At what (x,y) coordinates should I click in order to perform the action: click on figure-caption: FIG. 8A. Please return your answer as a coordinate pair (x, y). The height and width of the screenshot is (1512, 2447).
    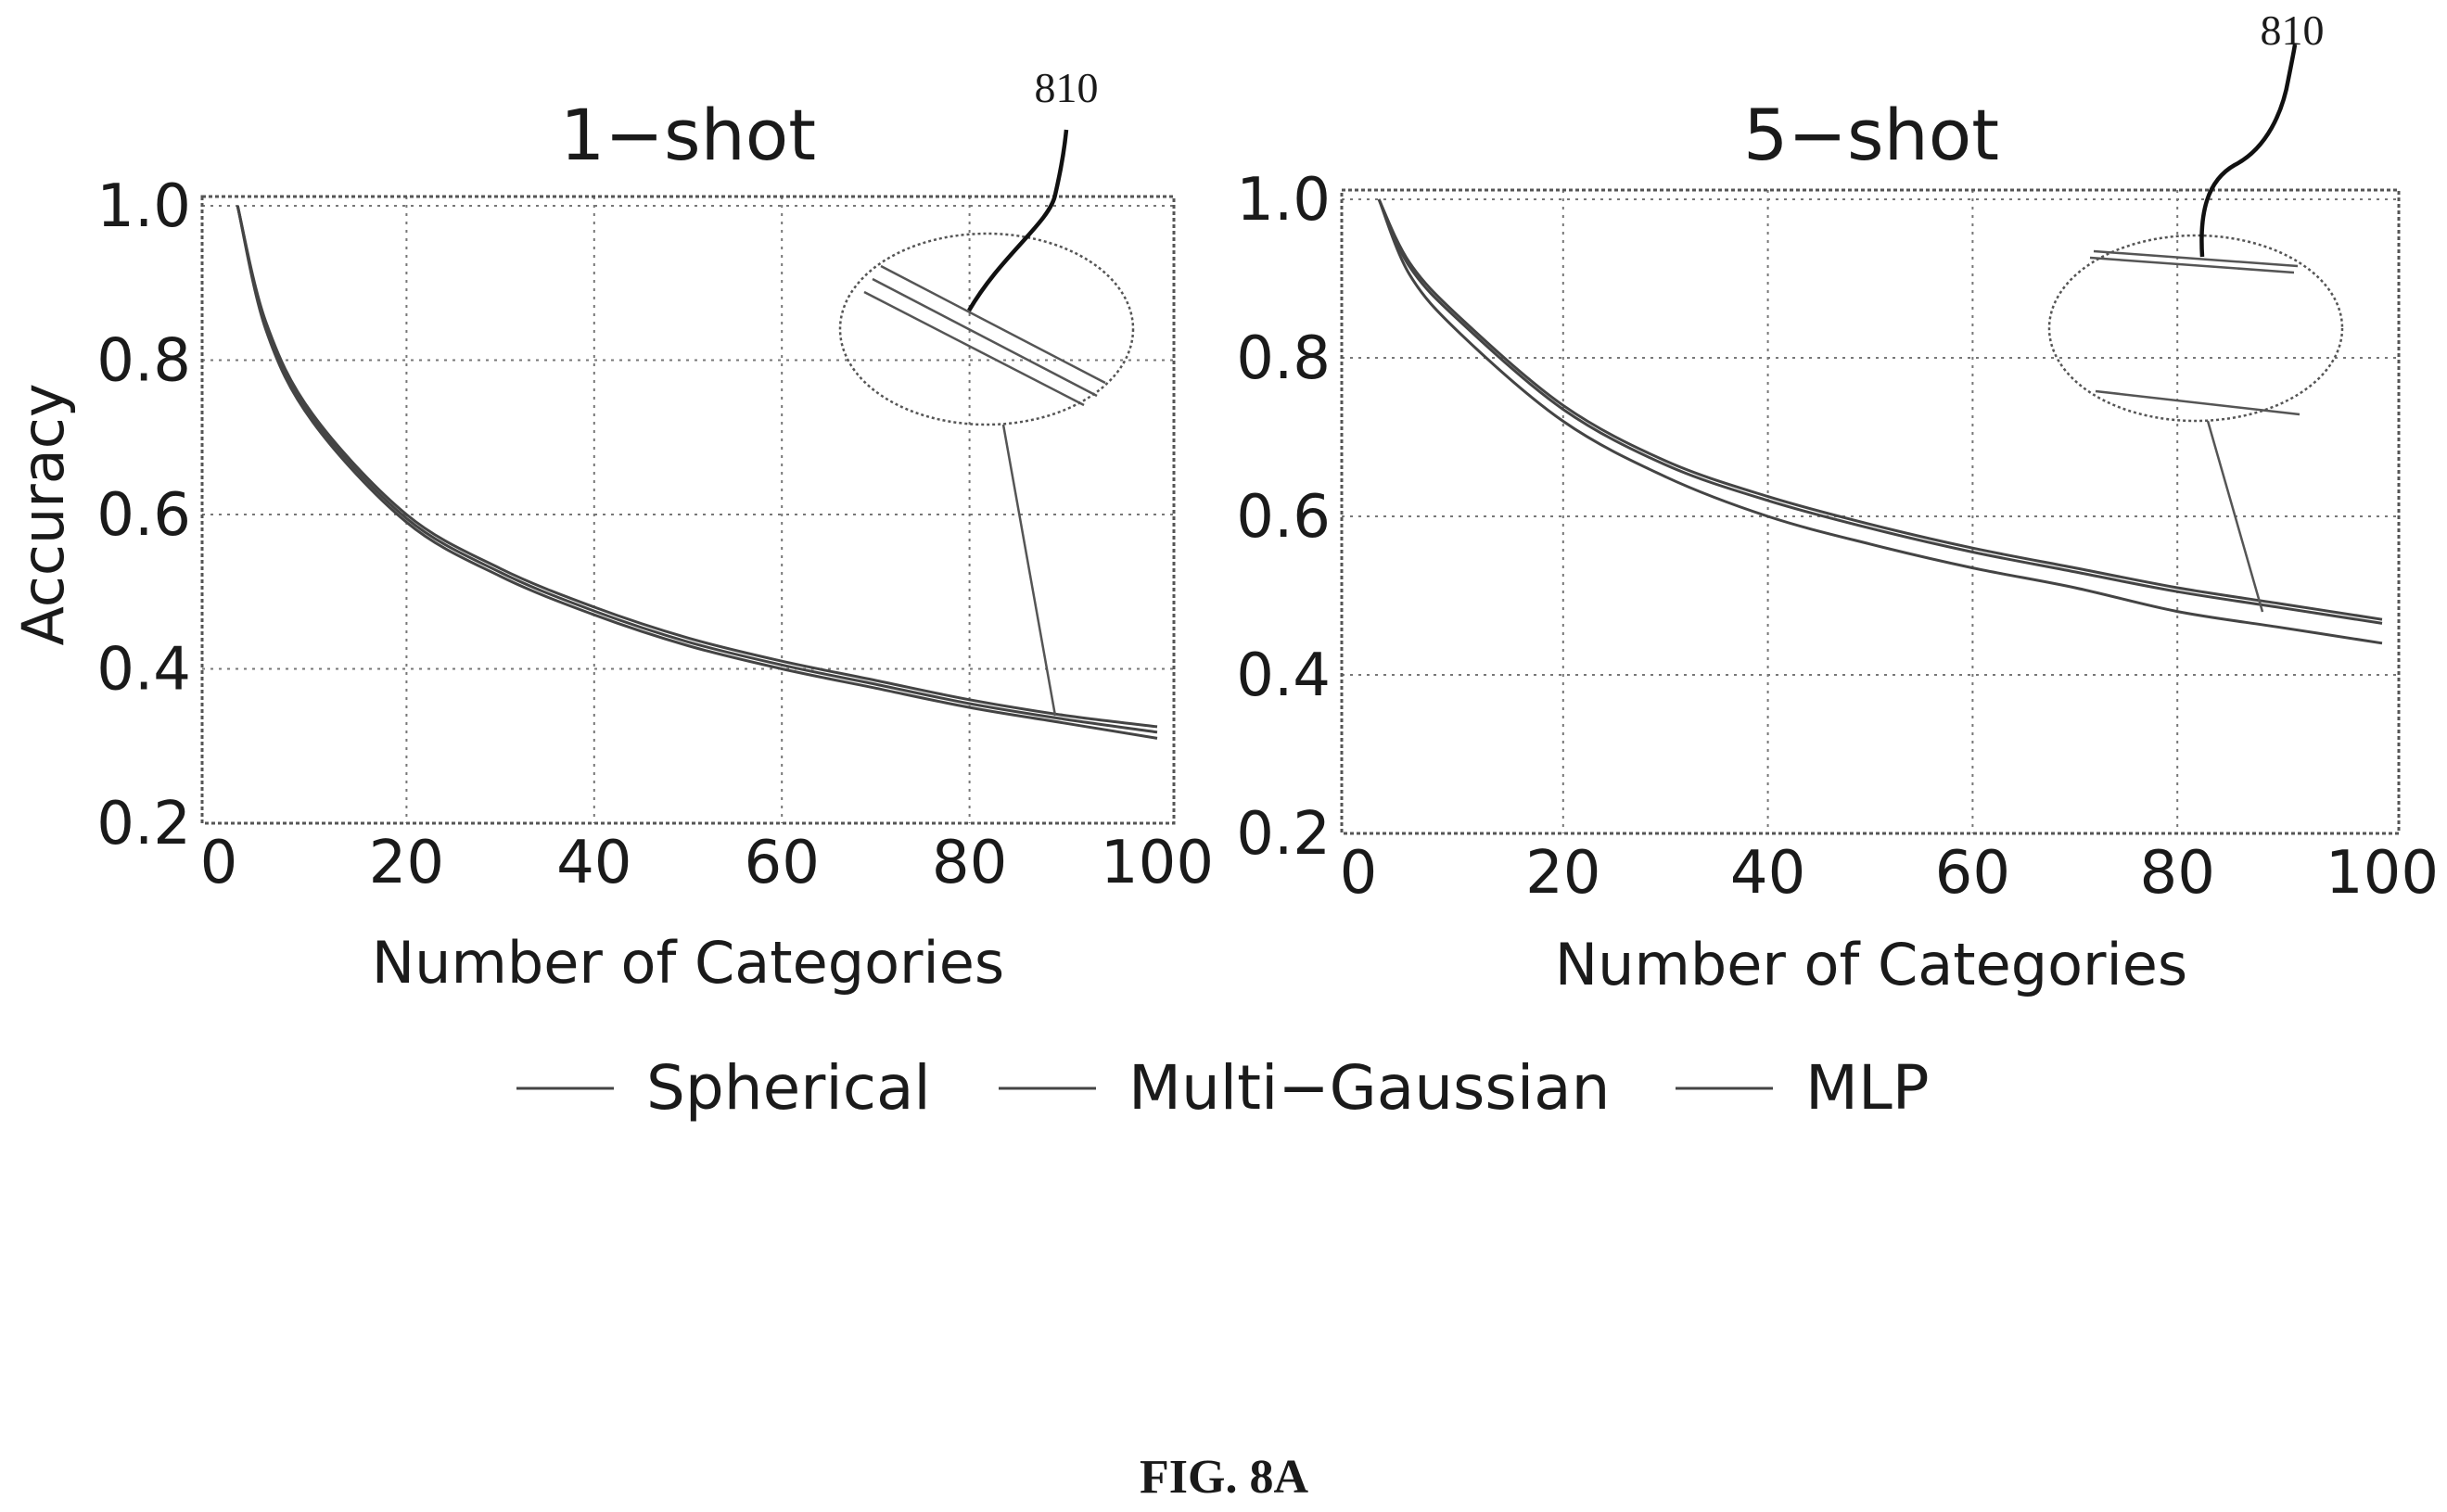
    Looking at the image, I should click on (1224, 1477).